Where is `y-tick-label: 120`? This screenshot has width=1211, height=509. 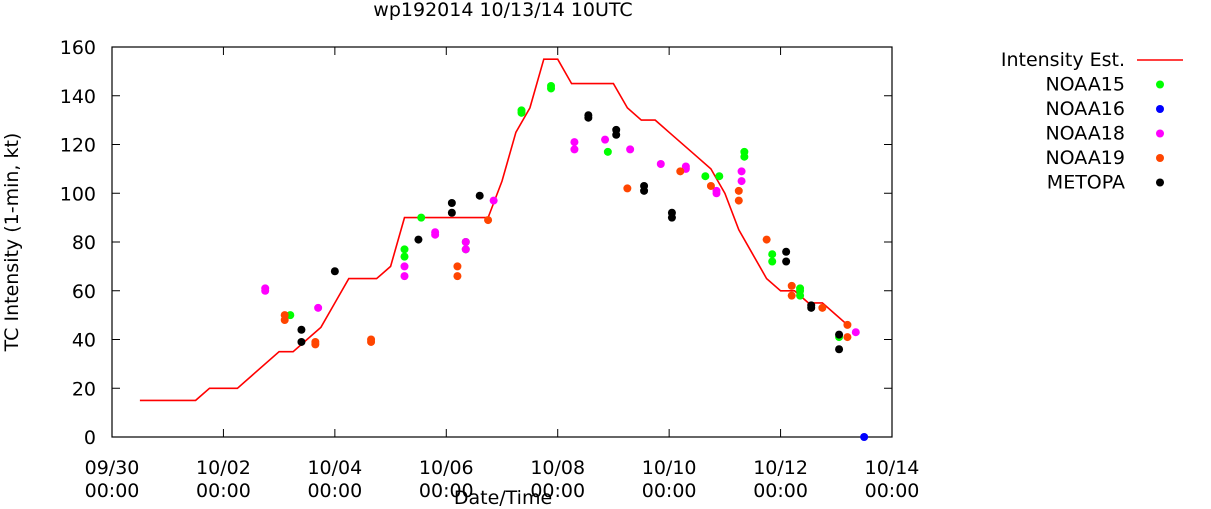 y-tick-label: 120 is located at coordinates (78, 146).